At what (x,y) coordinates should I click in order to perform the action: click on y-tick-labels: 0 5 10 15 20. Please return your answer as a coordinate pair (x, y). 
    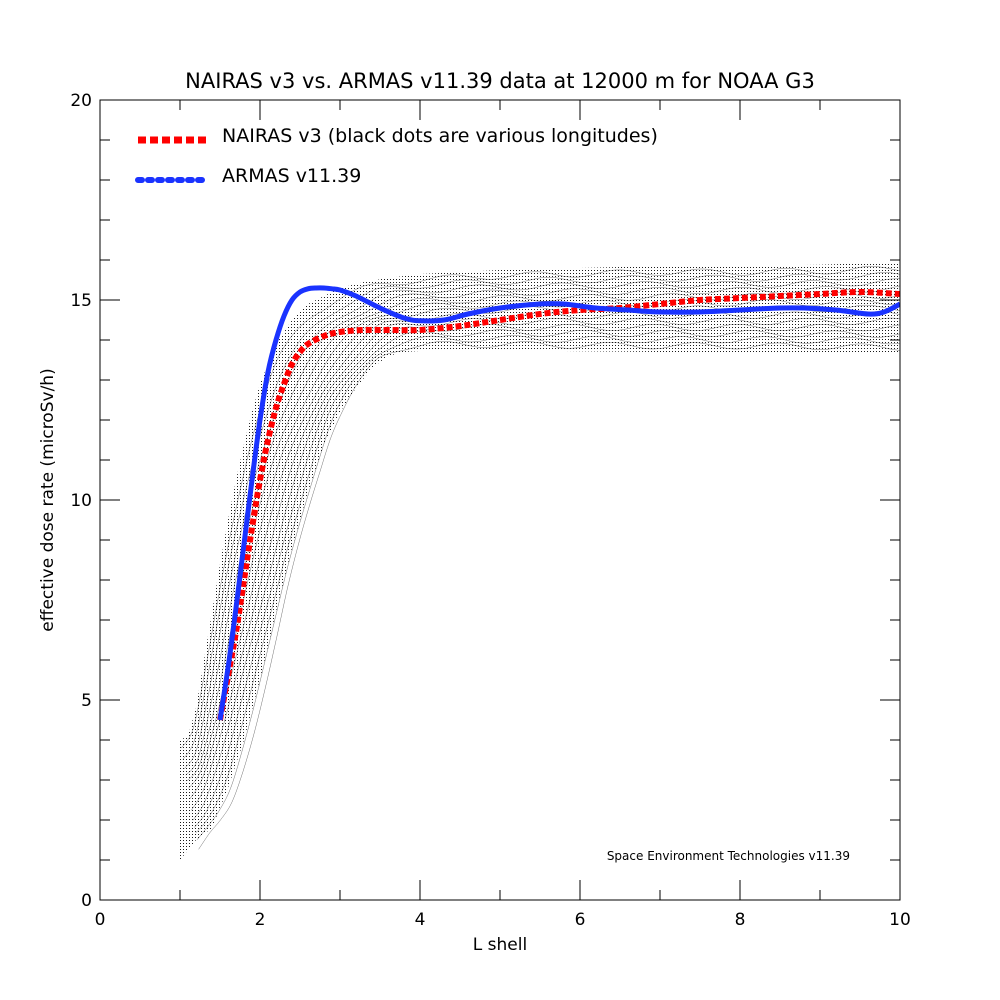
    Looking at the image, I should click on (81, 501).